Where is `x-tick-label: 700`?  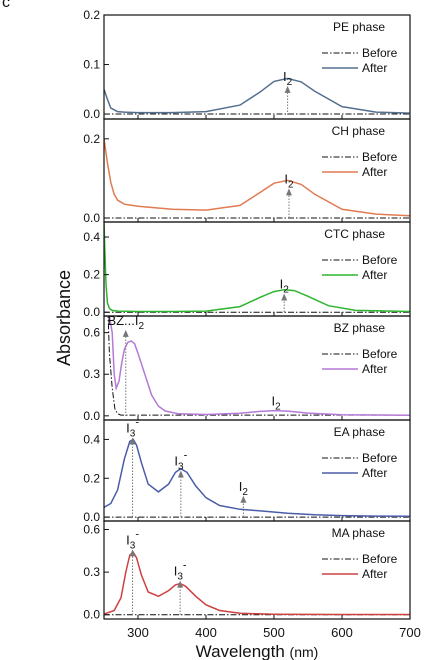
x-tick-label: 700 is located at coordinates (410, 632).